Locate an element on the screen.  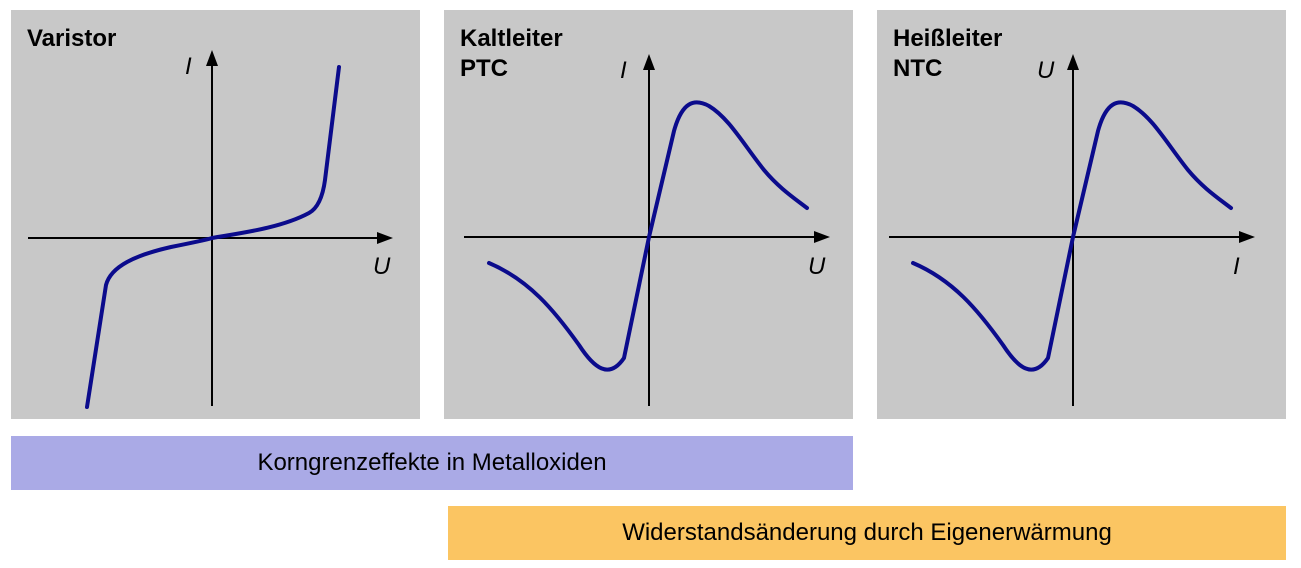
ptc-curve is located at coordinates (648, 236).